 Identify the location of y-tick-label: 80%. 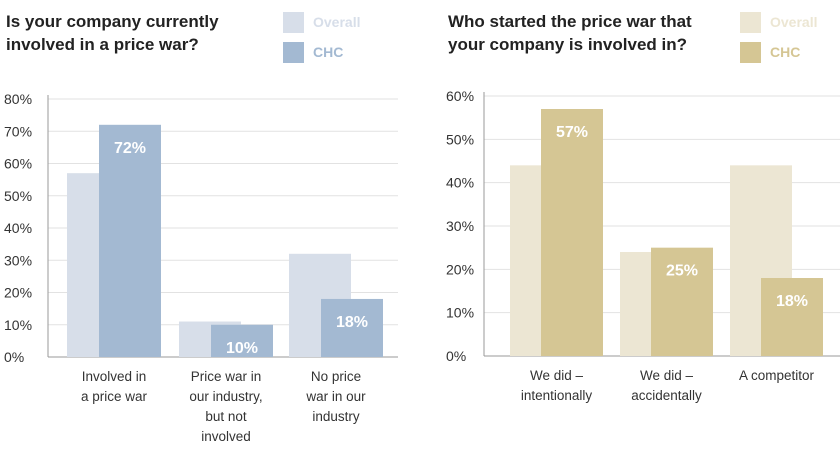
(18, 99).